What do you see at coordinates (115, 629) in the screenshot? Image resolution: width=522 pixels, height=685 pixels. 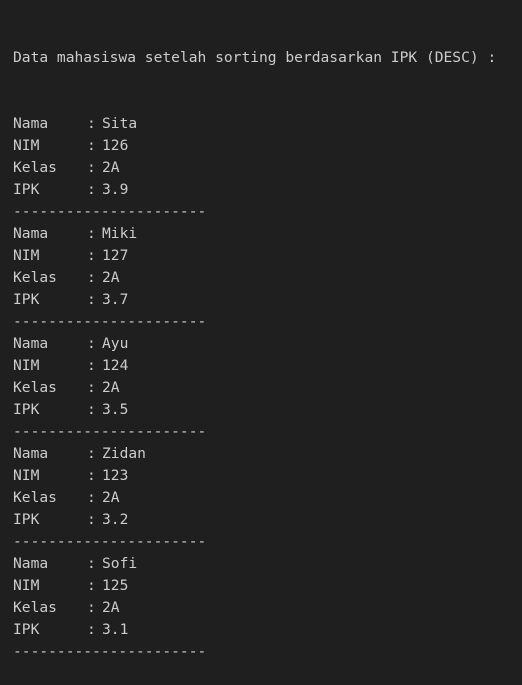 I see `field-value: 3.1` at bounding box center [115, 629].